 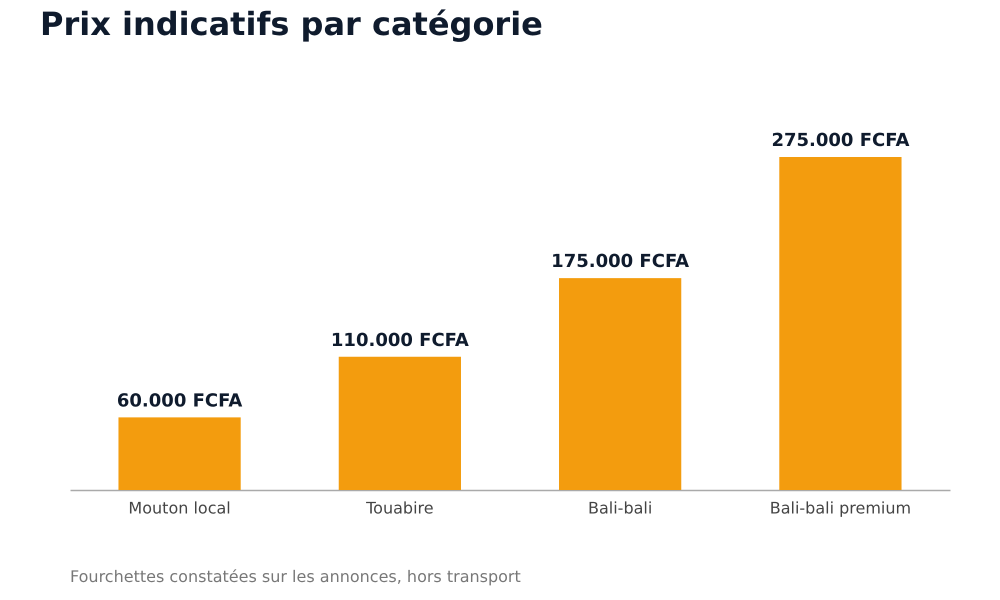 What do you see at coordinates (179, 508) in the screenshot?
I see `x-tick-label: Mouton local` at bounding box center [179, 508].